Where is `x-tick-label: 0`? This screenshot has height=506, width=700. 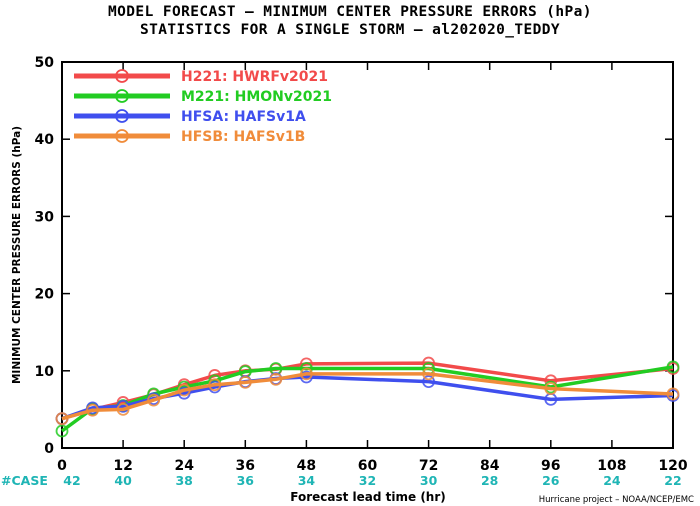
x-tick-label: 0 is located at coordinates (62, 466).